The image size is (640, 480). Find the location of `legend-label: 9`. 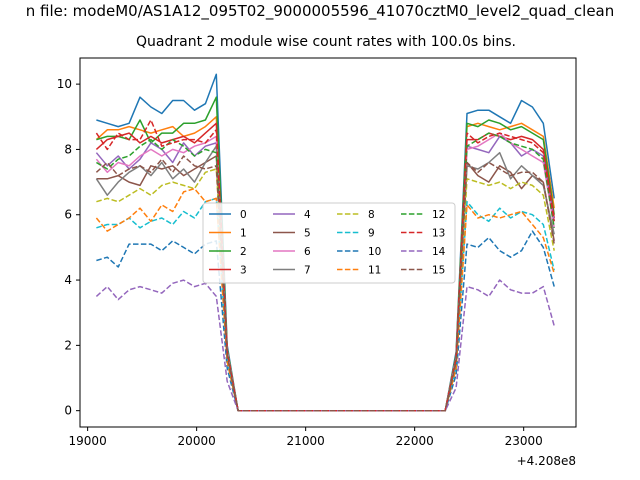

legend-label: 9 is located at coordinates (371, 234).